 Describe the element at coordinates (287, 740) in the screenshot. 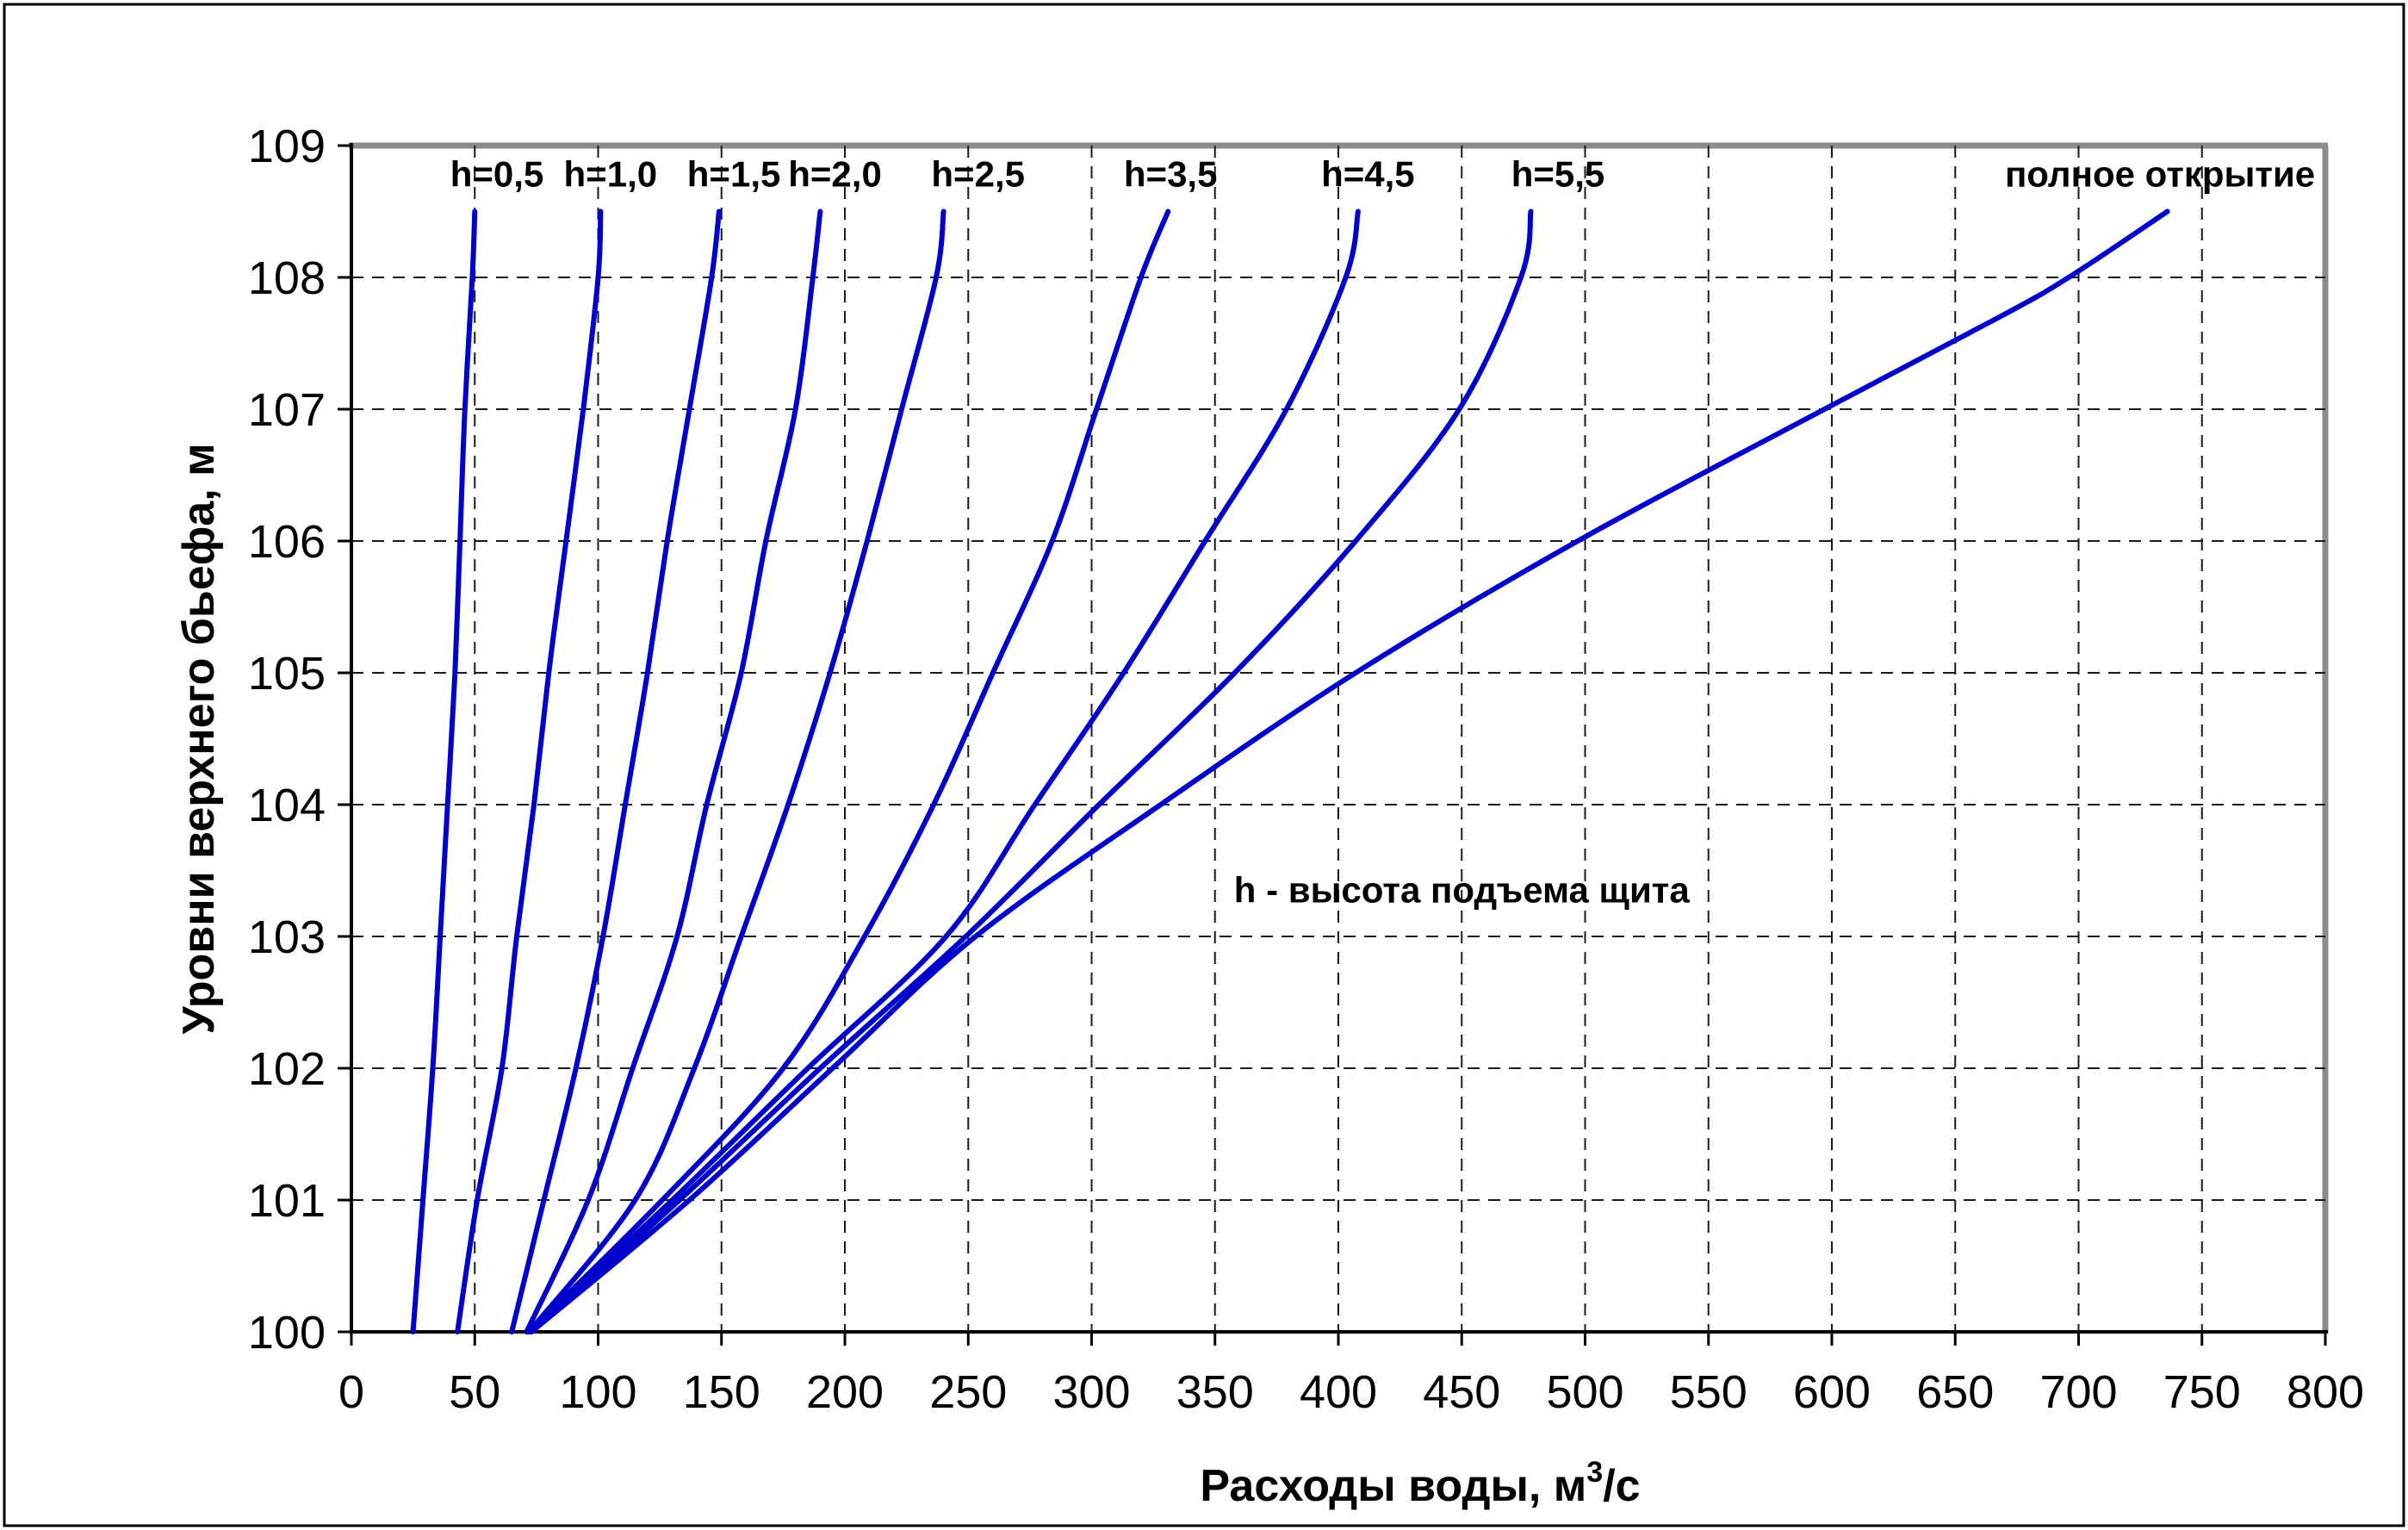

I see `y-tick-labels: 100 101 102 103 104 105 106 107 108 109` at that location.